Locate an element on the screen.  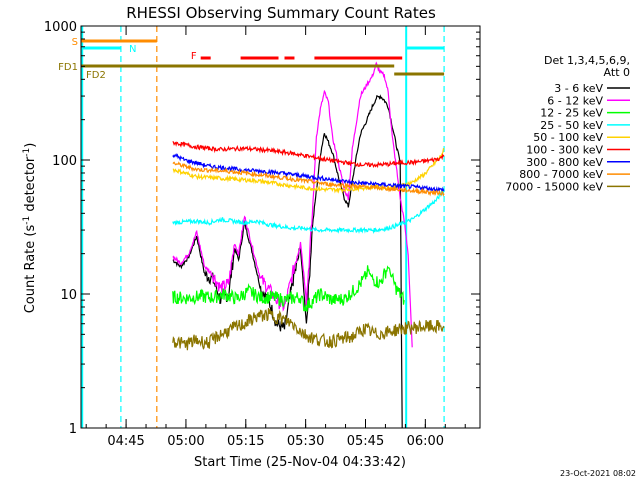
series-line-300-800-kev is located at coordinates (308, 173).